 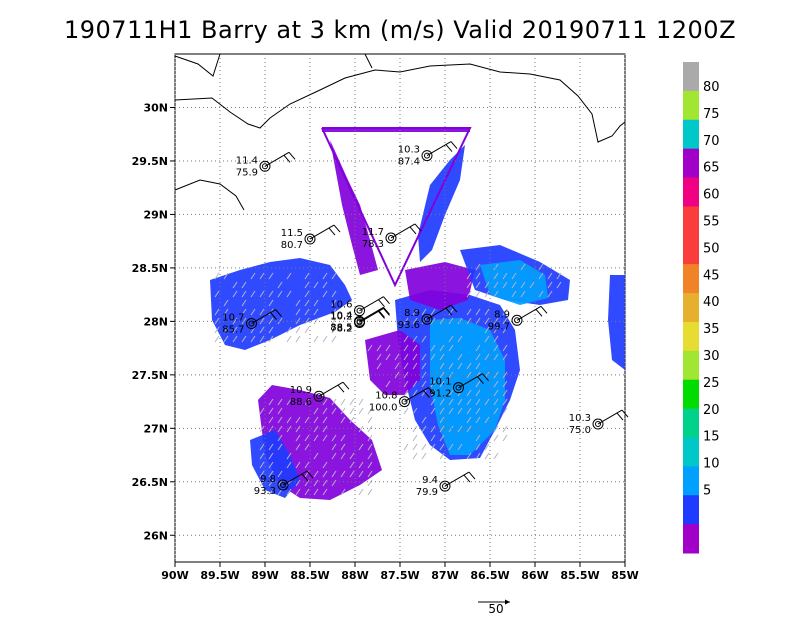 I want to click on coastline, so click(x=400, y=132).